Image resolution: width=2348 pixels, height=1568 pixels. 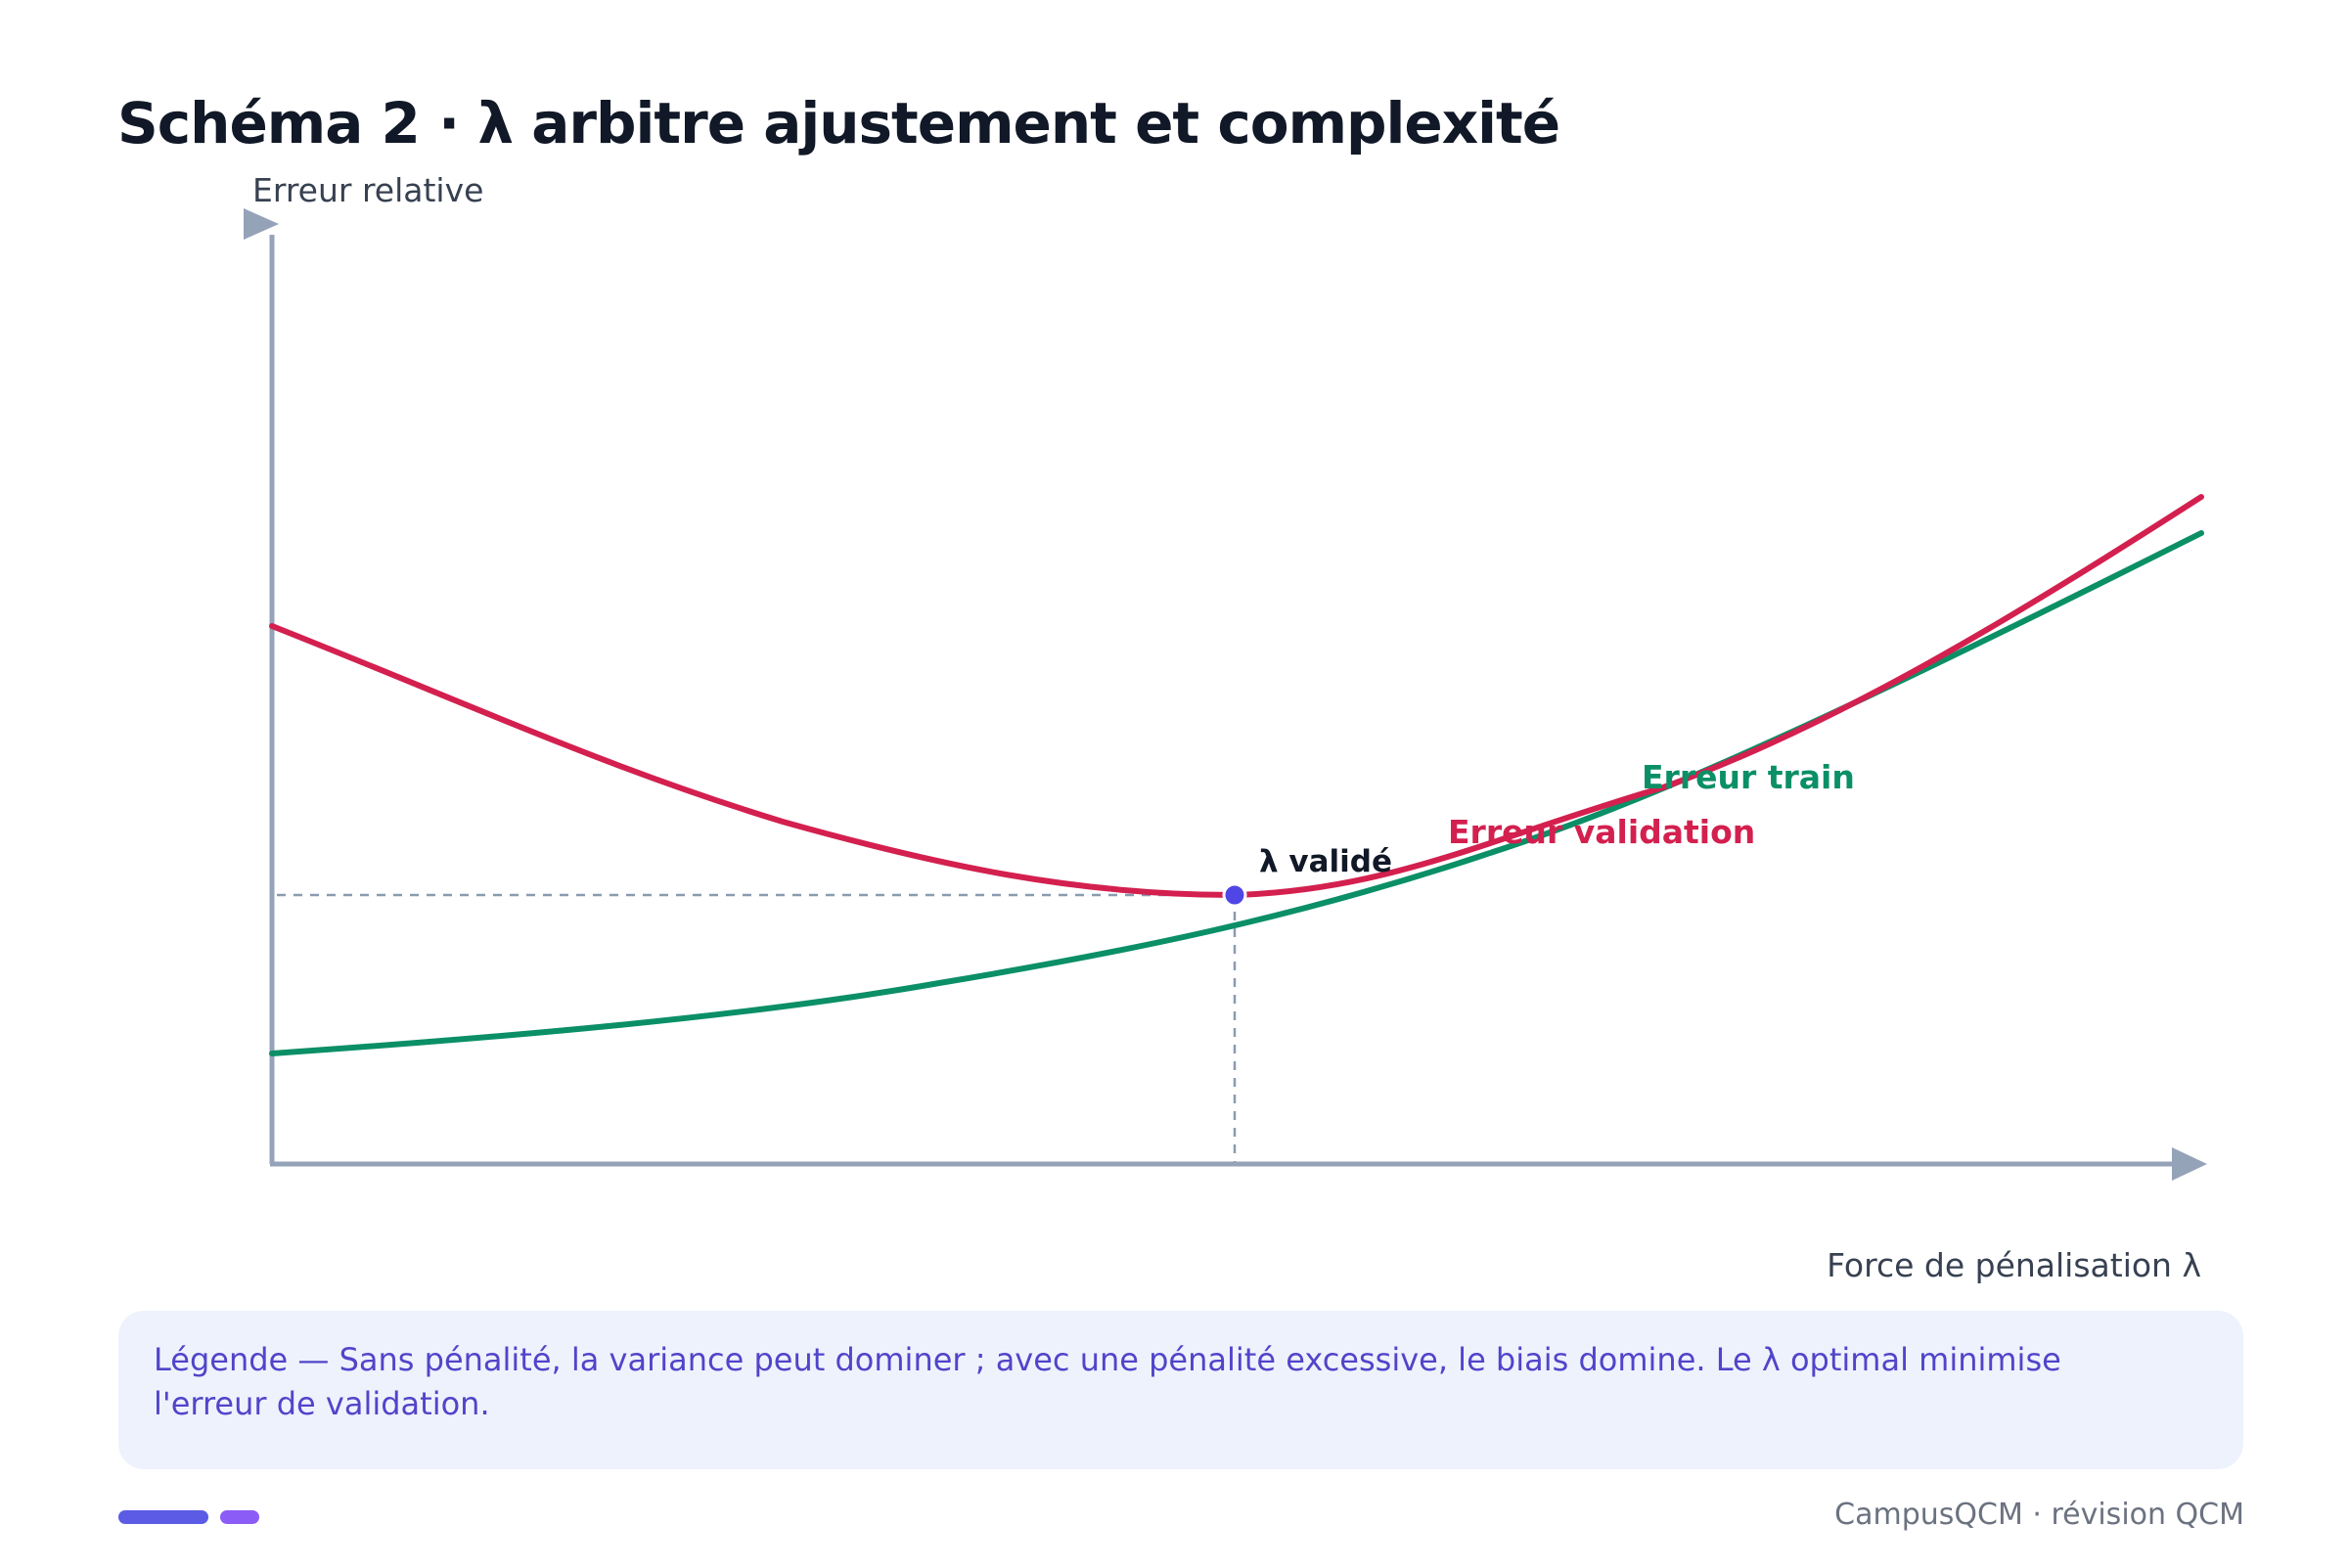 What do you see at coordinates (1325, 861) in the screenshot?
I see `optimum-label: λ validé` at bounding box center [1325, 861].